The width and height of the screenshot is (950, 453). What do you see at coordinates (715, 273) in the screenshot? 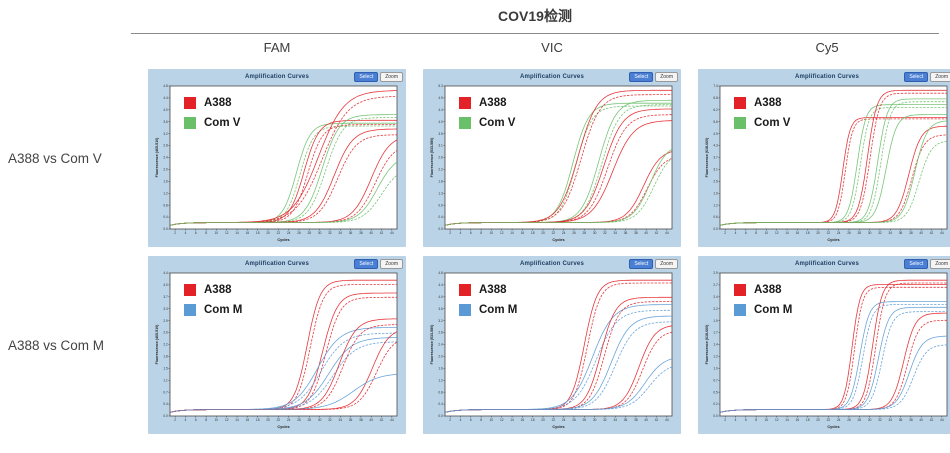
I see `svg-text: 2.9` at bounding box center [715, 273].